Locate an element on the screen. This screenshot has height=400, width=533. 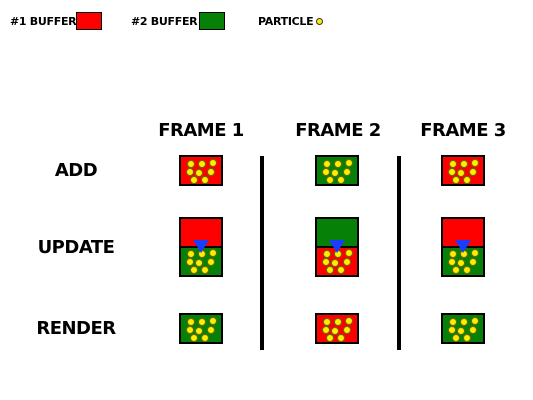
column-header-frame-3: FRAME 3 is located at coordinates (463, 130).